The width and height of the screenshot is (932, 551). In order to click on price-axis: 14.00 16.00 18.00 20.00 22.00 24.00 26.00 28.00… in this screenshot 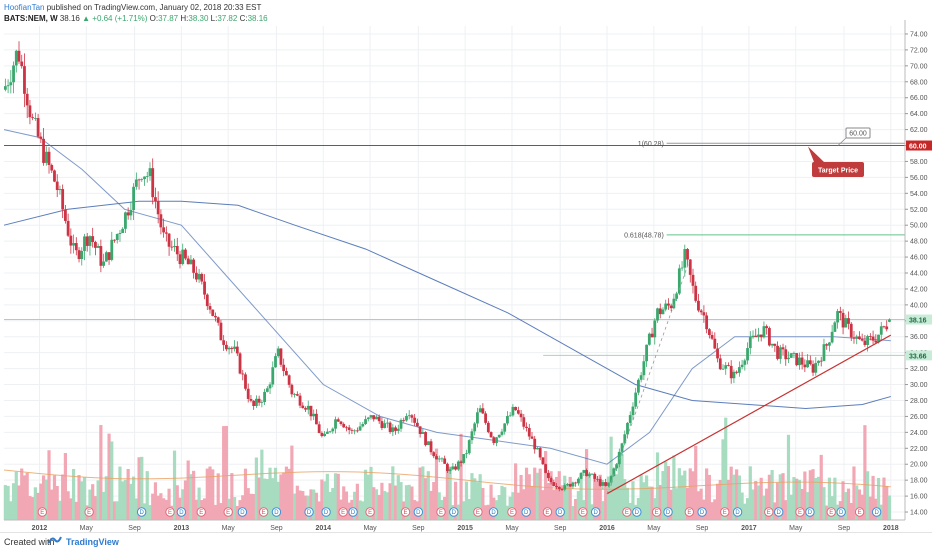, I will do `click(918, 266)`.